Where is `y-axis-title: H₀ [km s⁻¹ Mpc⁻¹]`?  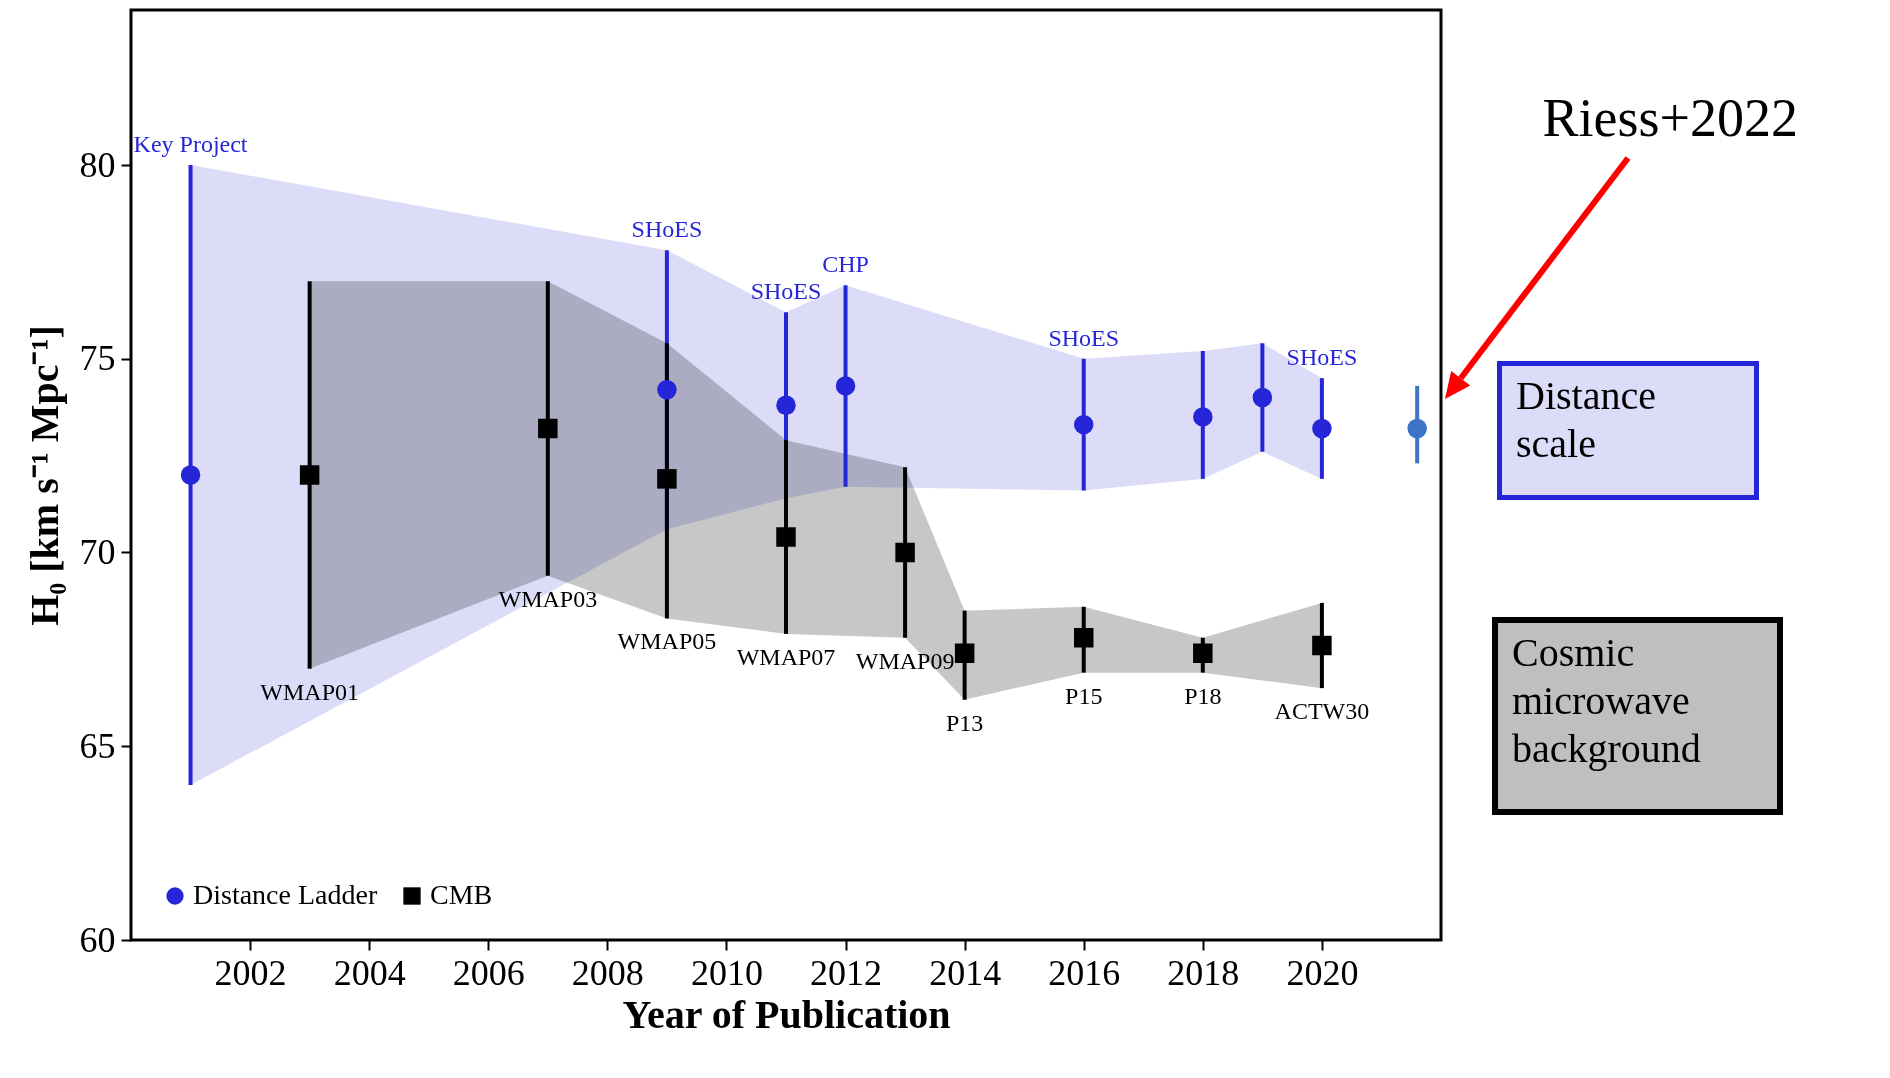
y-axis-title: H₀ [km s⁻¹ Mpc⁻¹] is located at coordinates (44, 475).